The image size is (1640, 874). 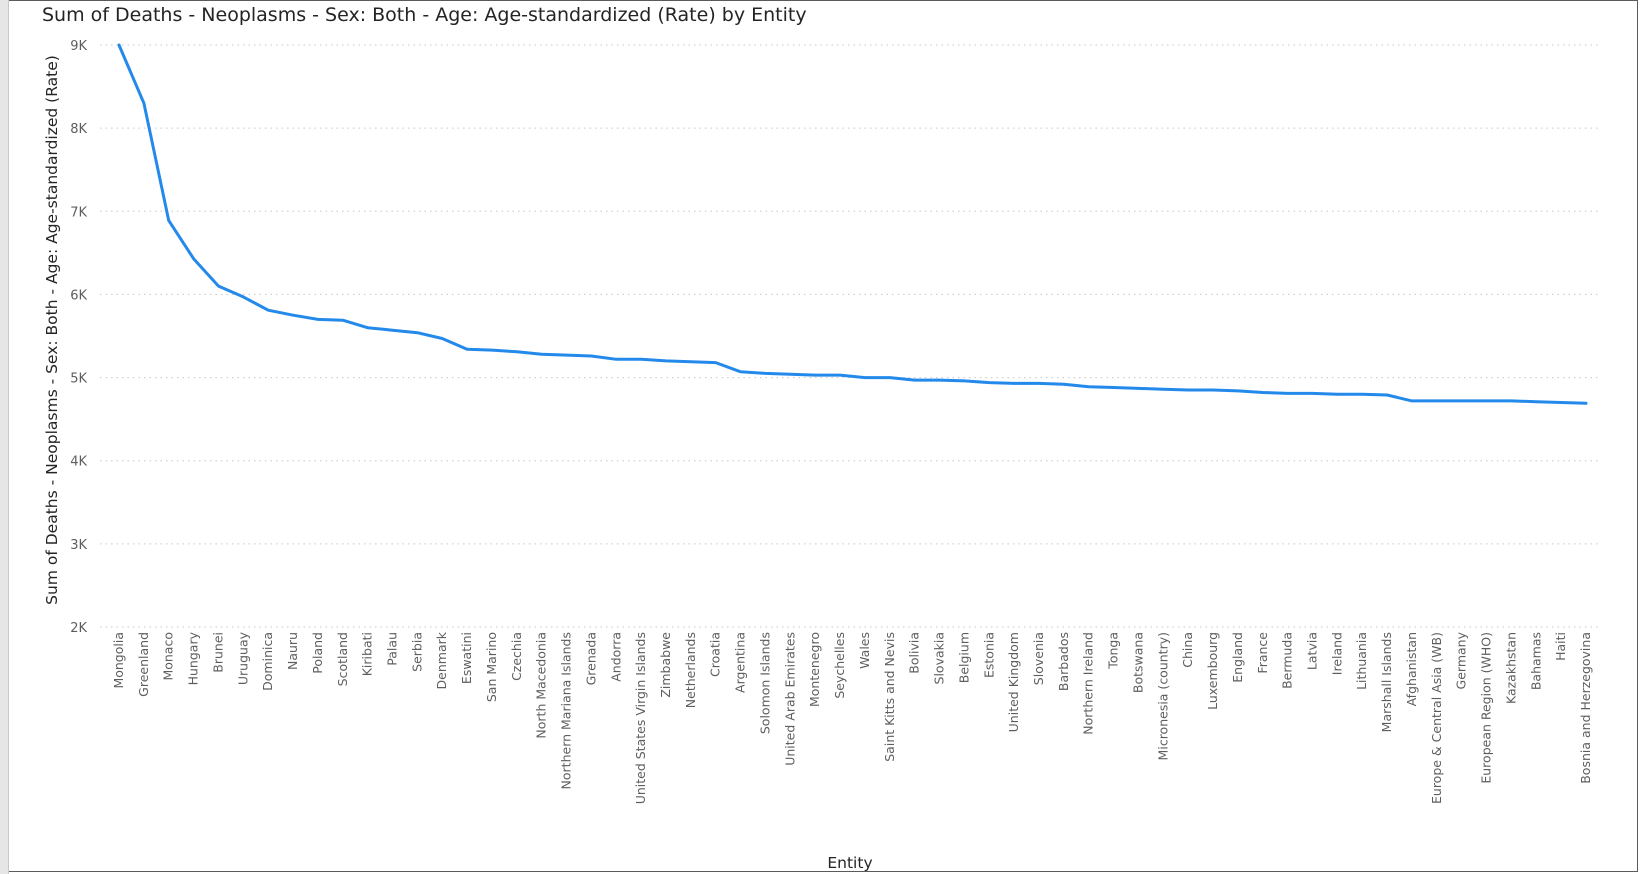 I want to click on x-tick-label: United States Virgin Islands, so click(x=640, y=718).